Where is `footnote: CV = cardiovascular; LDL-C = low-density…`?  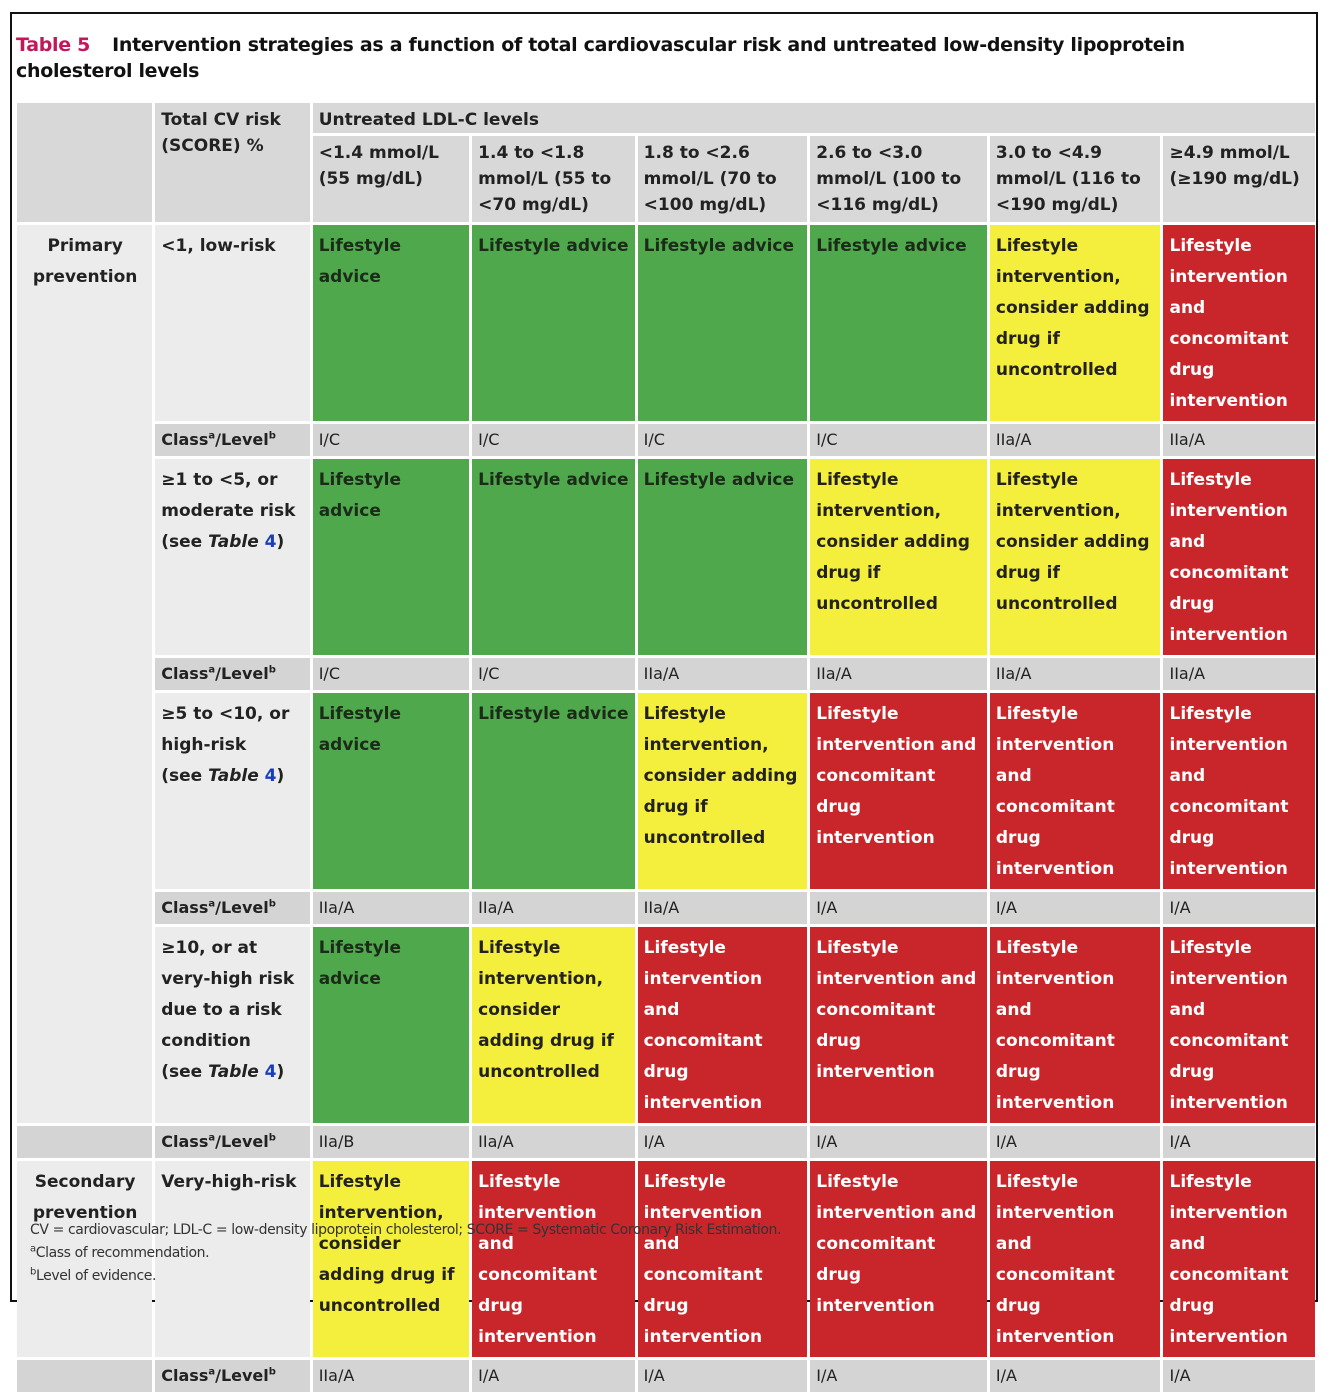 footnote: CV = cardiovascular; LDL-C = low-density… is located at coordinates (406, 1230).